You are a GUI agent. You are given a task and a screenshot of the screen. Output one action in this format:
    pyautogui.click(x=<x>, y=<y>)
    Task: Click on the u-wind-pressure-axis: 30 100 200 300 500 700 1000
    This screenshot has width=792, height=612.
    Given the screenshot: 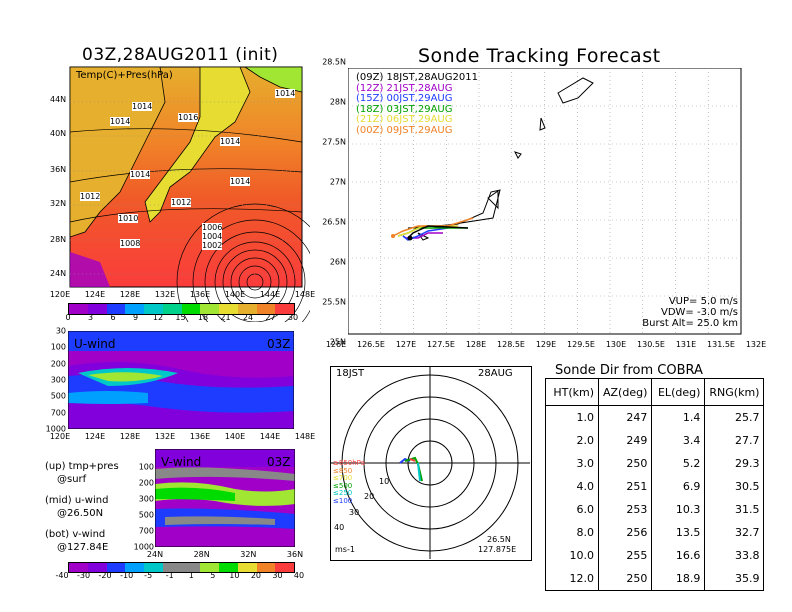 What is the action you would take?
    pyautogui.click(x=53, y=380)
    